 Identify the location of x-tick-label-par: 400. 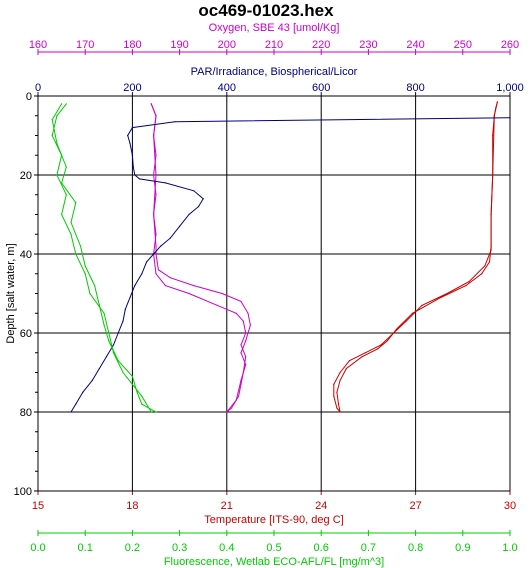
(227, 88).